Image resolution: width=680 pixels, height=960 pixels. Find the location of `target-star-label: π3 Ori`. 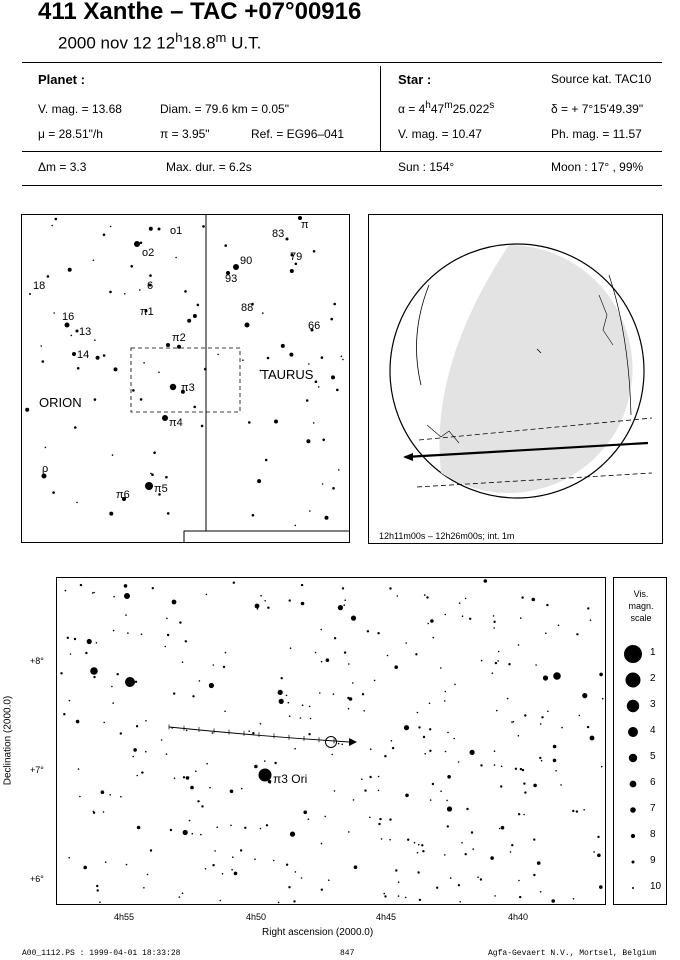

target-star-label: π3 Ori is located at coordinates (290, 779).